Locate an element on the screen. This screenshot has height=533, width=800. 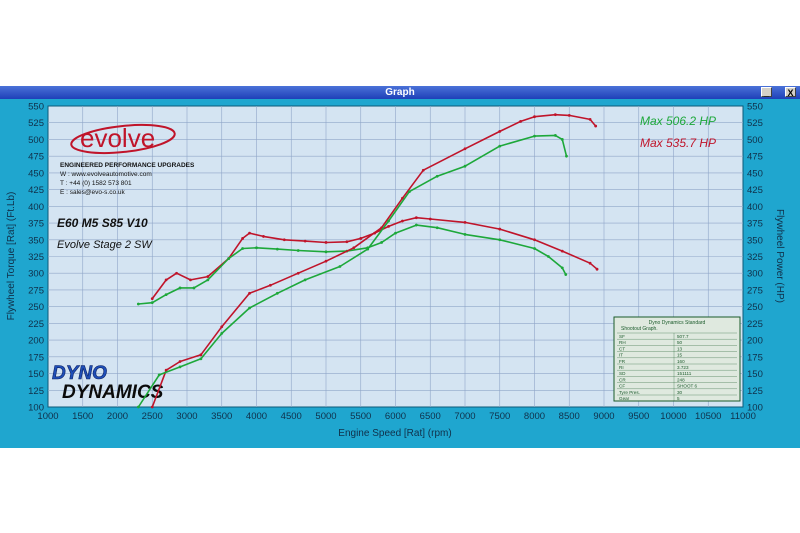
y-tick-label-left: 225 is located at coordinates (36, 324).